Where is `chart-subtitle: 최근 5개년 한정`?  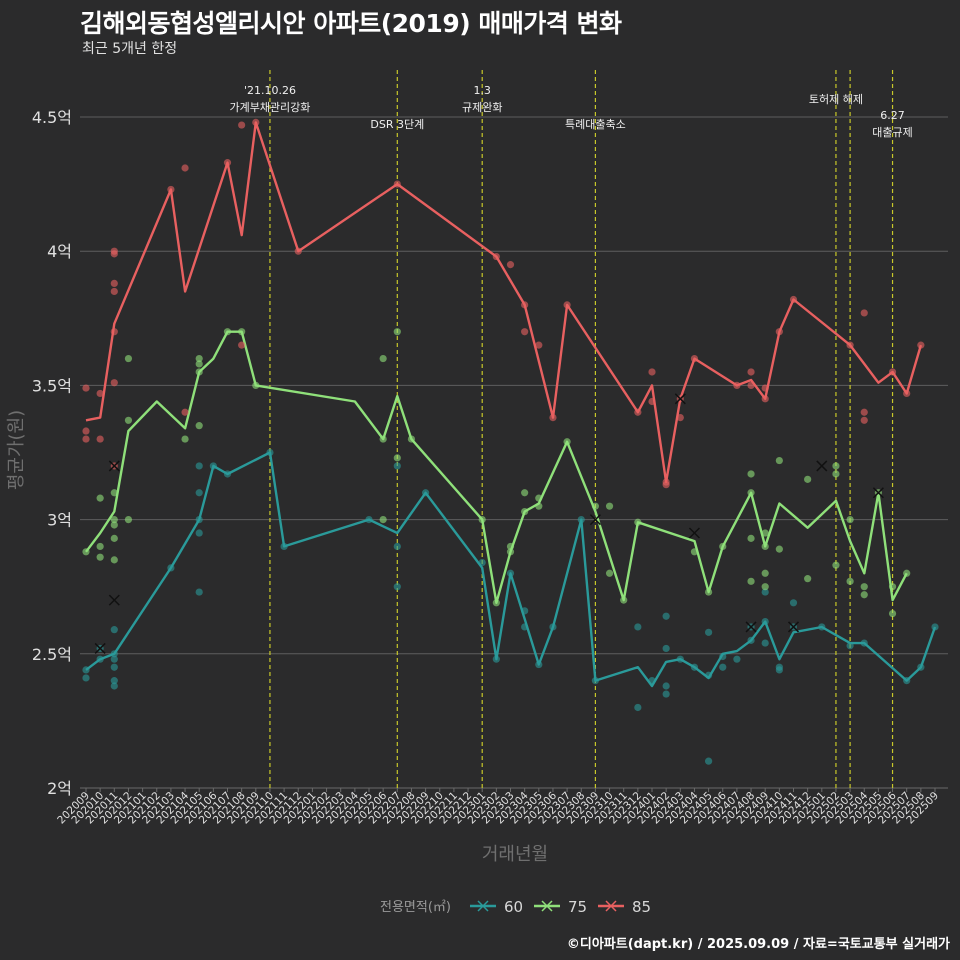 chart-subtitle: 최근 5개년 한정 is located at coordinates (130, 49).